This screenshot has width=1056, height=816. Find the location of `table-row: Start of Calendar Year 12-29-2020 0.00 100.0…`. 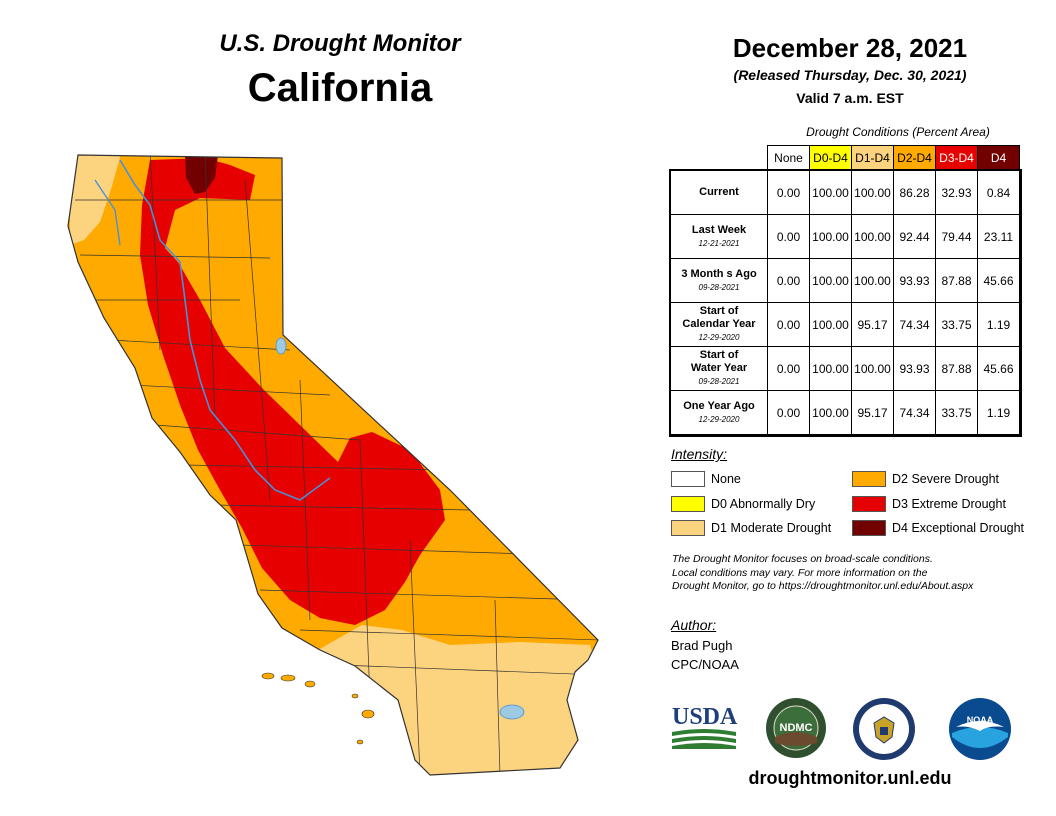

table-row: Start of Calendar Year 12-29-2020 0.00 100.0… is located at coordinates (845, 324).